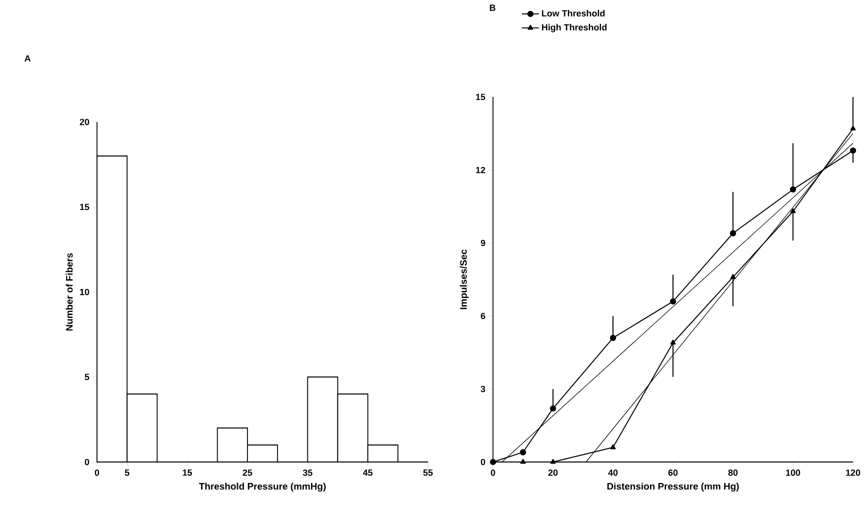 This screenshot has height=512, width=866. I want to click on x-tick-label: 80, so click(733, 473).